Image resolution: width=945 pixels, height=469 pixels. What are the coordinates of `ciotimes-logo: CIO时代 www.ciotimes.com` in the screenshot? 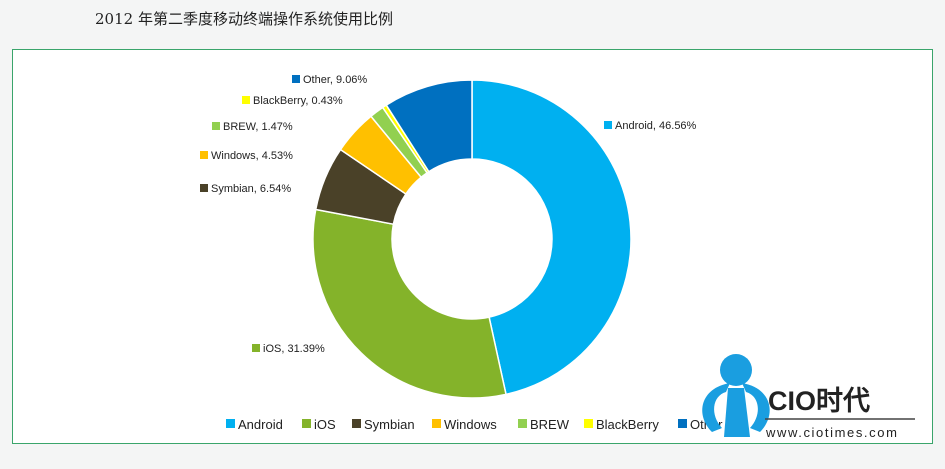 It's located at (808, 397).